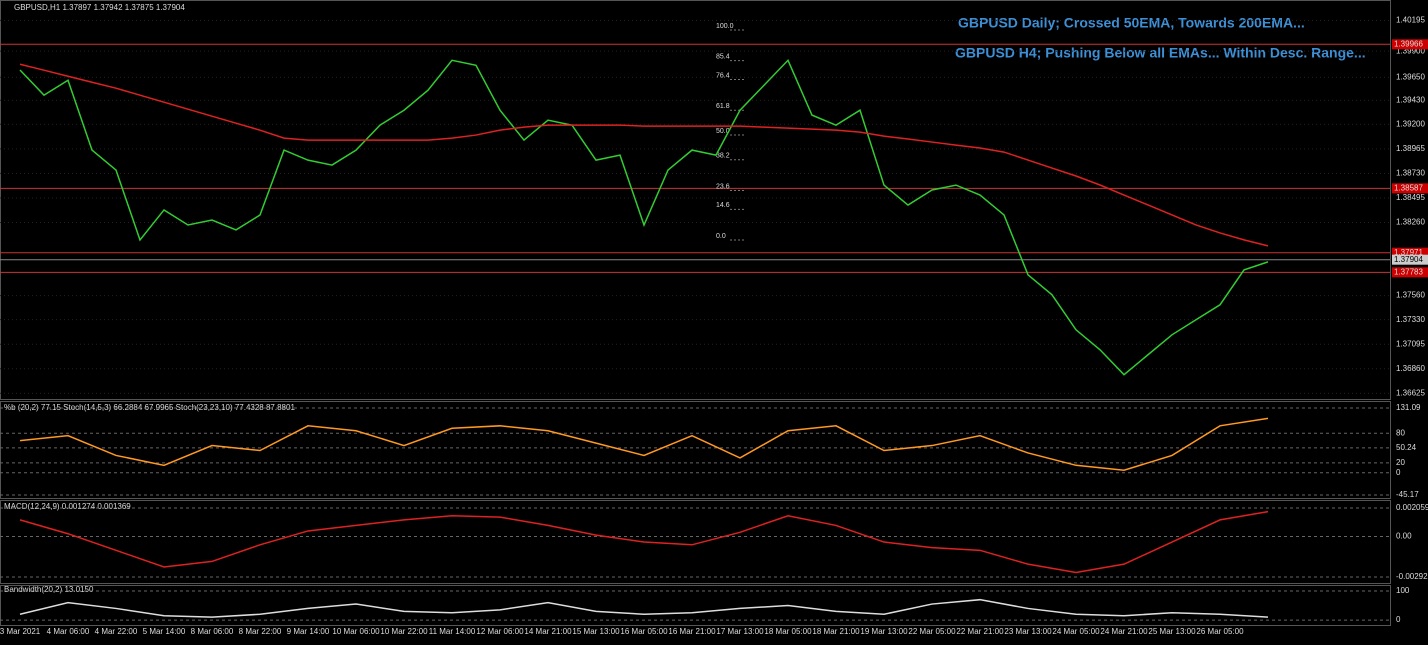 The width and height of the screenshot is (1428, 645). What do you see at coordinates (260, 631) in the screenshot?
I see `x-tick-label: 8 Mar 22:00` at bounding box center [260, 631].